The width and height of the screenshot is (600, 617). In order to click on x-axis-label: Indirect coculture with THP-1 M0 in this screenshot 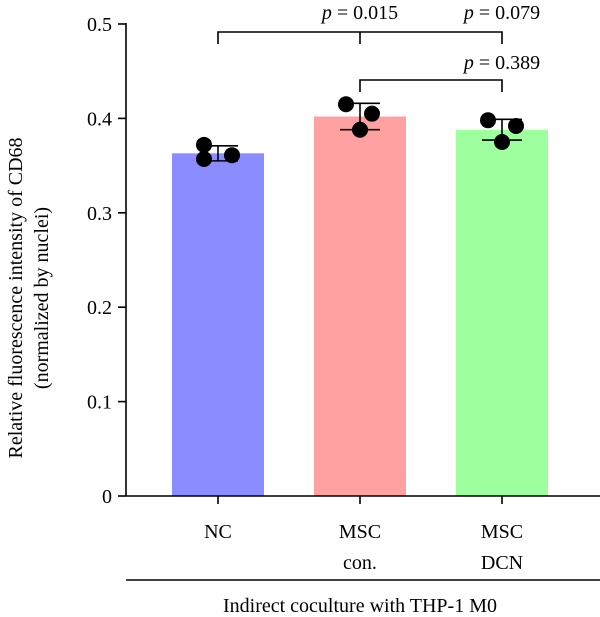, I will do `click(360, 606)`.